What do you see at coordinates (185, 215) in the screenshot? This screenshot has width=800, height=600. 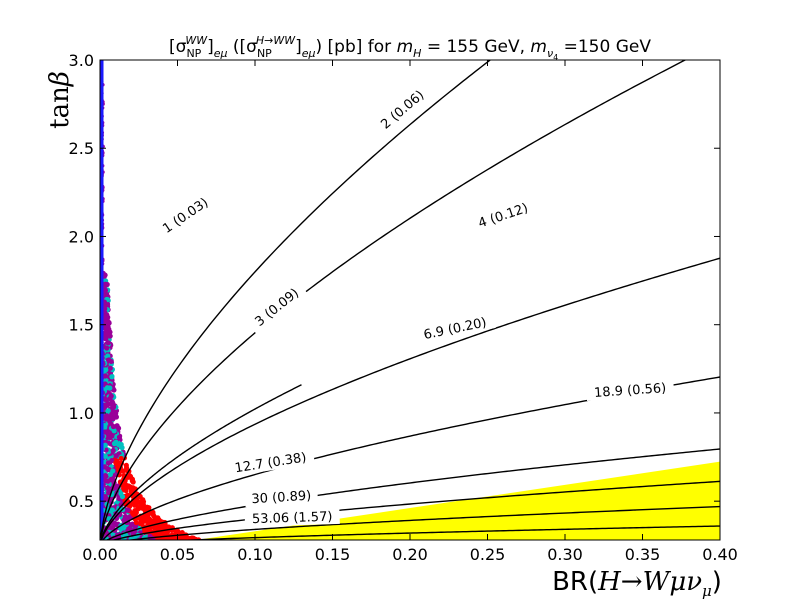 I see `contour-label: 1 (0.03)` at bounding box center [185, 215].